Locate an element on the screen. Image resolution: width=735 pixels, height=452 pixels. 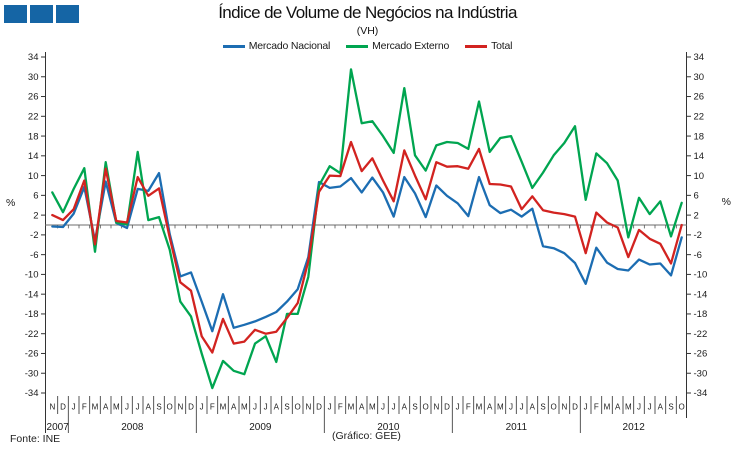
y-tick-label-left: 10 is located at coordinates (33, 176).